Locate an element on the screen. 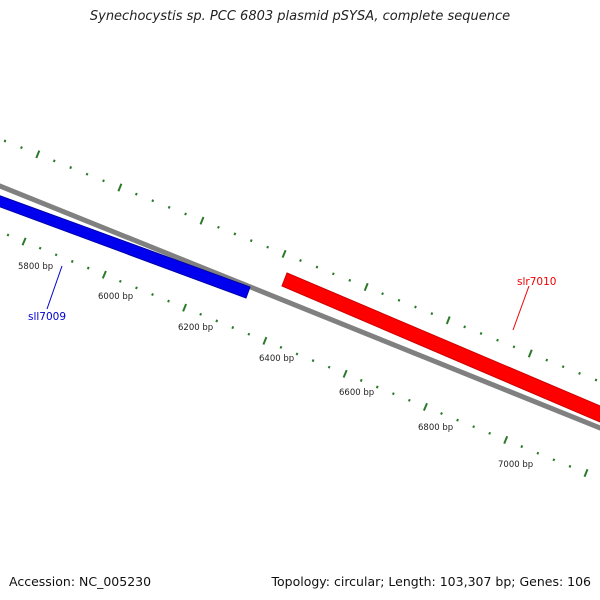 This screenshot has height=600, width=600. tick-label-6000: 6000 bp is located at coordinates (115, 297).